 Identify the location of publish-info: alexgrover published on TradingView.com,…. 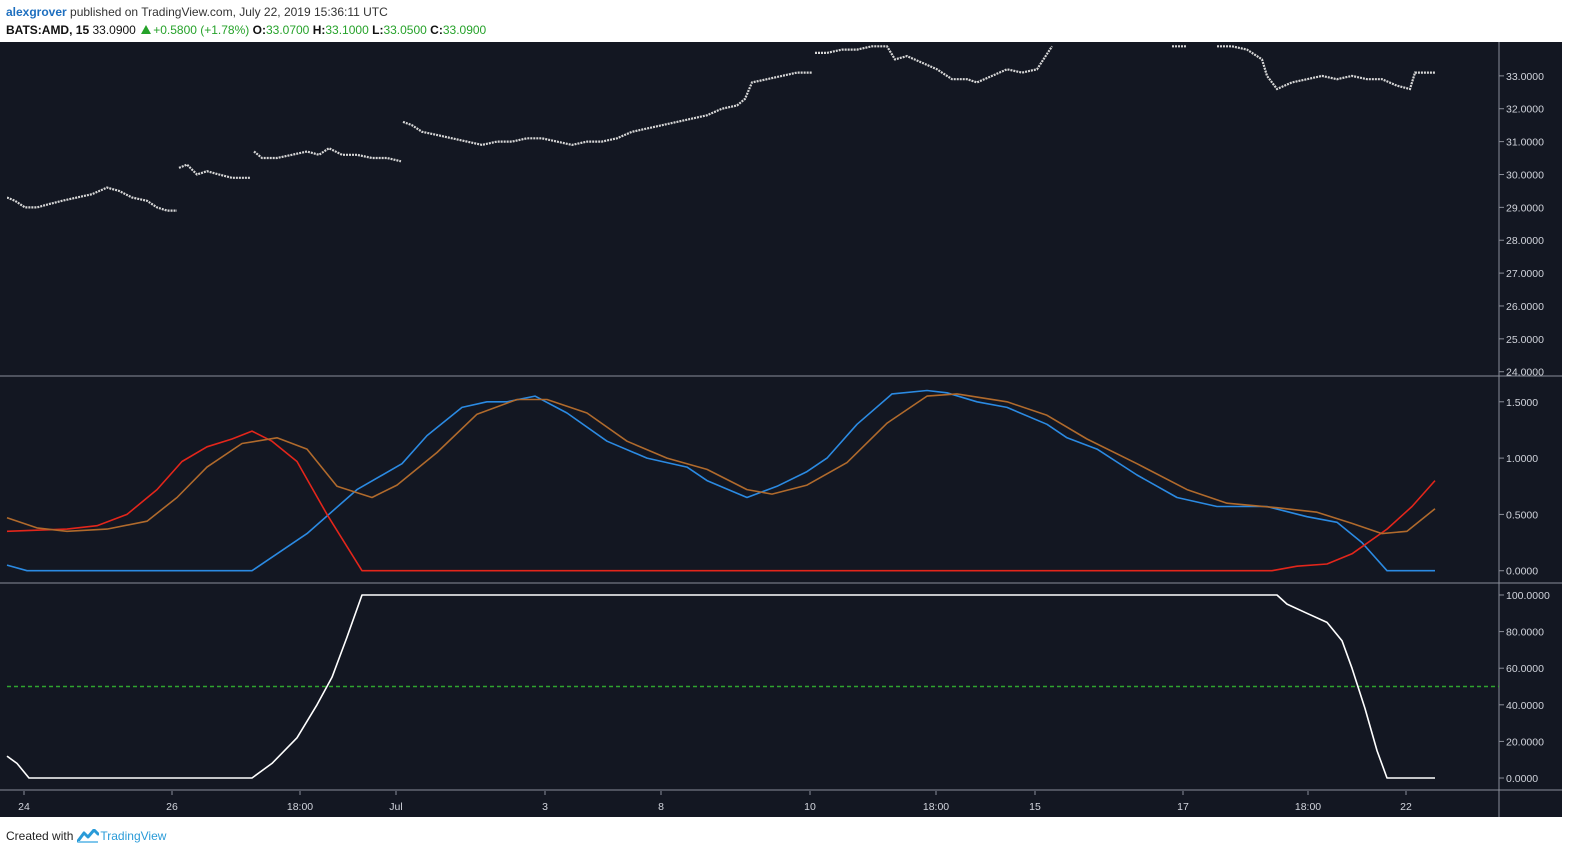
(197, 12).